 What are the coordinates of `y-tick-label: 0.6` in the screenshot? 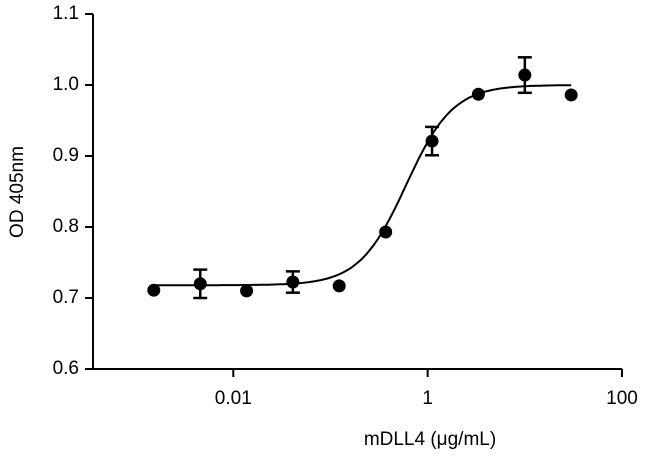 It's located at (66, 368).